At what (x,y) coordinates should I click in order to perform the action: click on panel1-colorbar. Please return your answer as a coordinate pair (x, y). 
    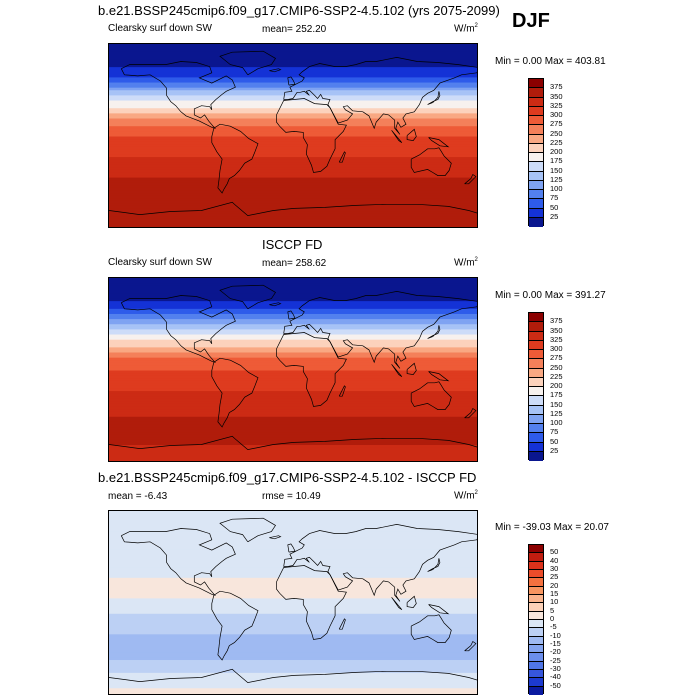
    Looking at the image, I should click on (536, 152).